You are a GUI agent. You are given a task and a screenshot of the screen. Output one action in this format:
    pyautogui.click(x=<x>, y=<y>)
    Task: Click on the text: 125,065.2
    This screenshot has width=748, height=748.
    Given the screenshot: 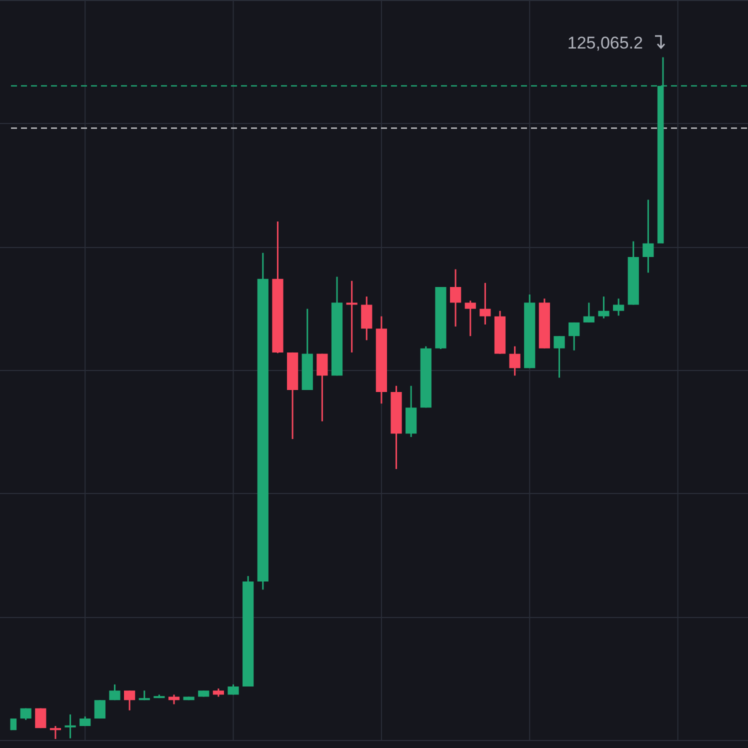 What is the action you would take?
    pyautogui.click(x=605, y=42)
    